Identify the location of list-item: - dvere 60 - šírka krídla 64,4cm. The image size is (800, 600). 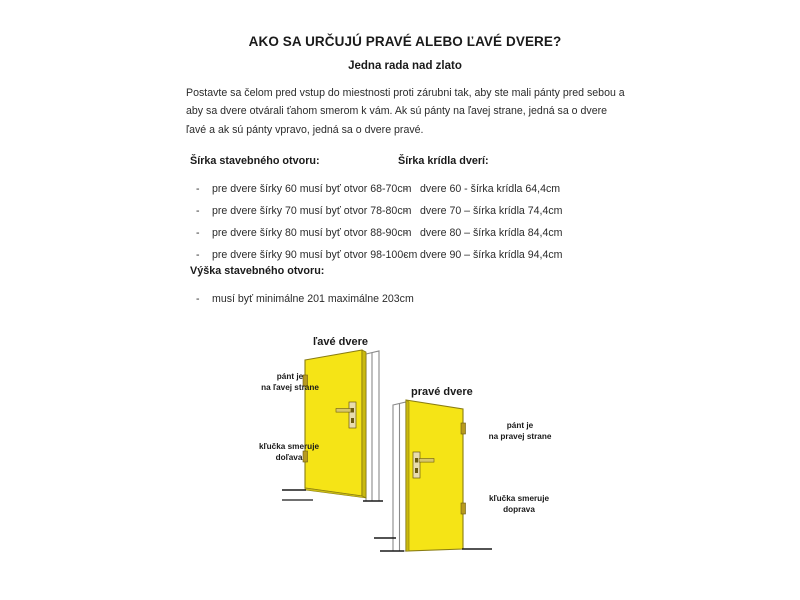
(505, 189).